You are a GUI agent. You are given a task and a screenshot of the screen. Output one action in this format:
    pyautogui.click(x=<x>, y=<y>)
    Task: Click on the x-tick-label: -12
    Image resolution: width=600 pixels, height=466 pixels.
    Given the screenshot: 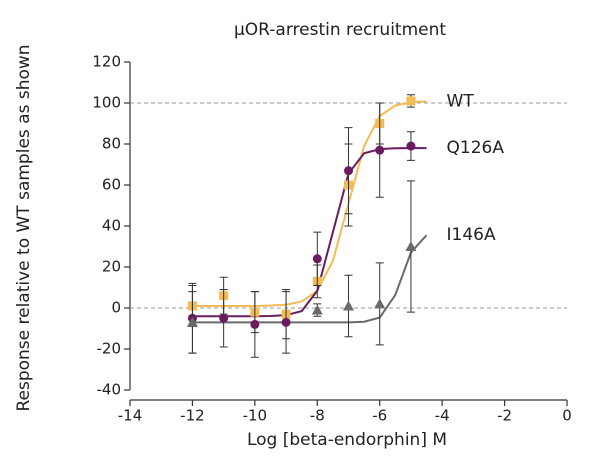 What is the action you would take?
    pyautogui.click(x=192, y=416)
    